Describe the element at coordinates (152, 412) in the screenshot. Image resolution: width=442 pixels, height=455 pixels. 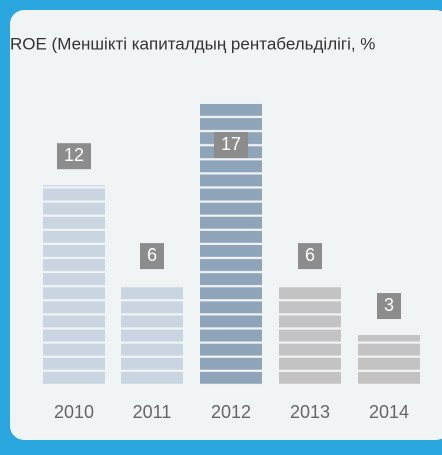
I see `x-tick-label: 2011` at that location.